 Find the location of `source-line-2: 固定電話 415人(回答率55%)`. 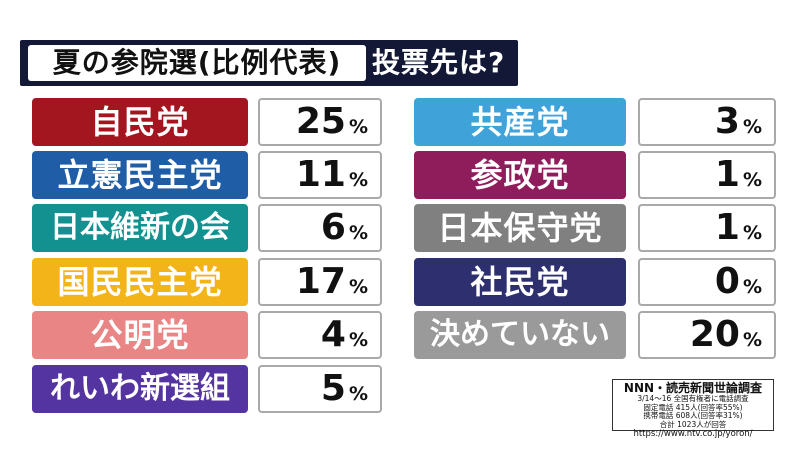

source-line-2: 固定電話 415人(回答率55%) is located at coordinates (693, 407).